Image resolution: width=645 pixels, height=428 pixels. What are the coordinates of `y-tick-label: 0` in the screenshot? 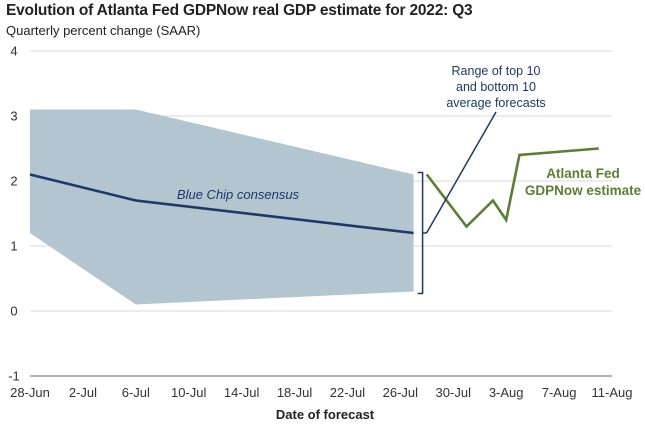 It's located at (13, 311).